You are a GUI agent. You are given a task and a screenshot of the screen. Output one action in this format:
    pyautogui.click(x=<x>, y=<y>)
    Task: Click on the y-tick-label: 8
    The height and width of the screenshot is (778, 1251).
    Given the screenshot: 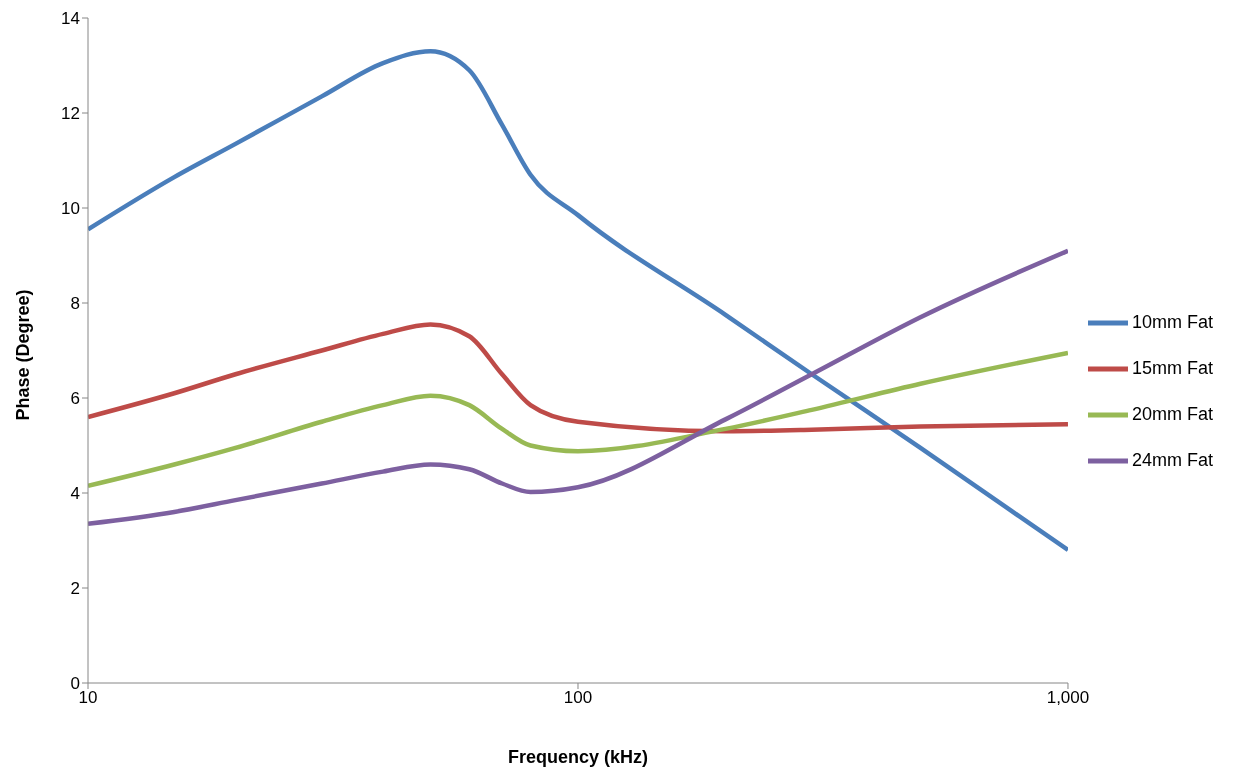 What is the action you would take?
    pyautogui.click(x=75, y=304)
    